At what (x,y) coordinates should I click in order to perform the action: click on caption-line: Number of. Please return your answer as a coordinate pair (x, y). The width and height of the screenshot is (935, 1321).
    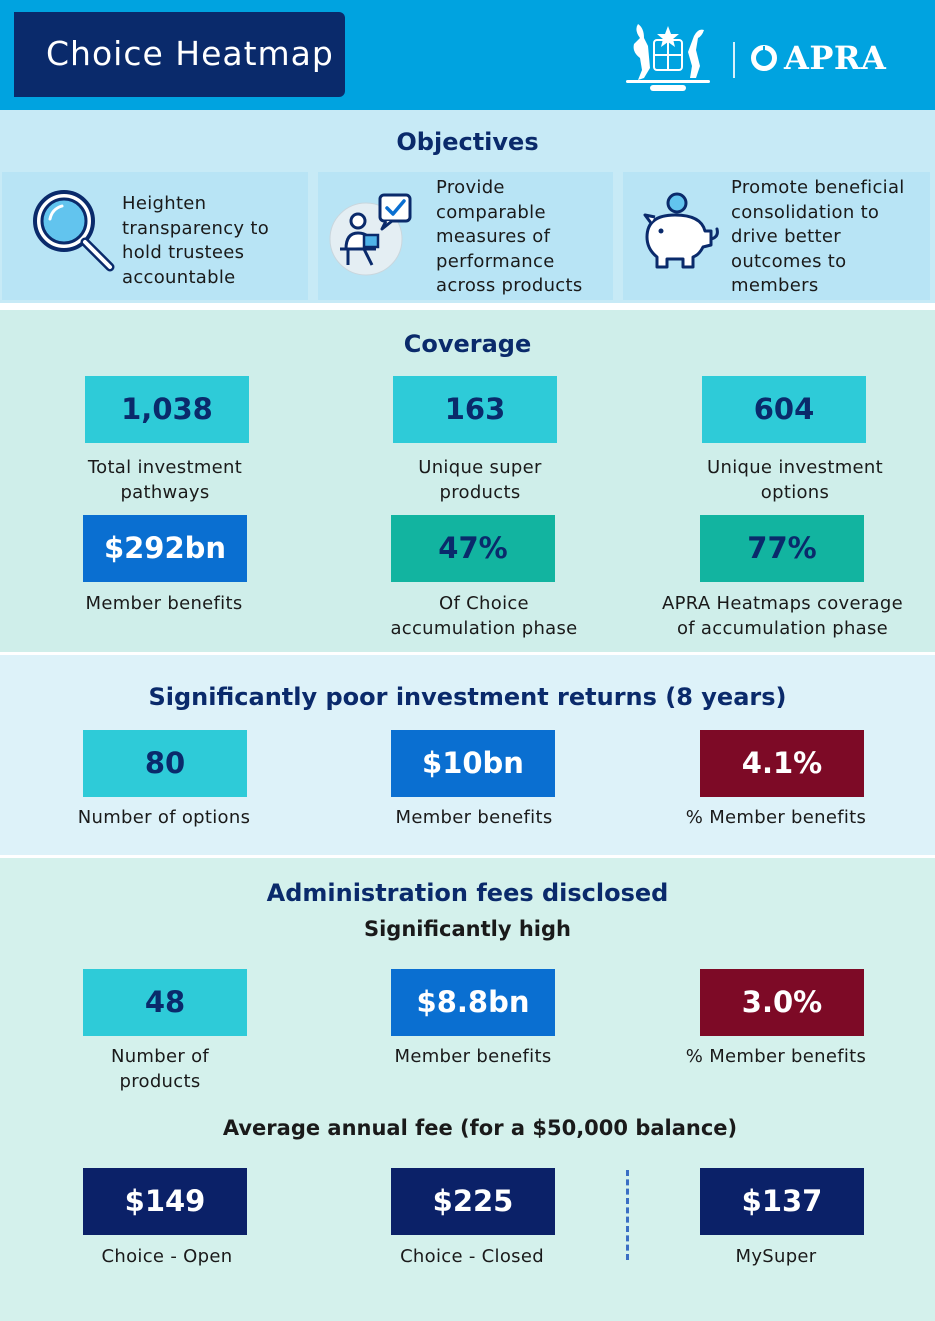
    Looking at the image, I should click on (160, 1056).